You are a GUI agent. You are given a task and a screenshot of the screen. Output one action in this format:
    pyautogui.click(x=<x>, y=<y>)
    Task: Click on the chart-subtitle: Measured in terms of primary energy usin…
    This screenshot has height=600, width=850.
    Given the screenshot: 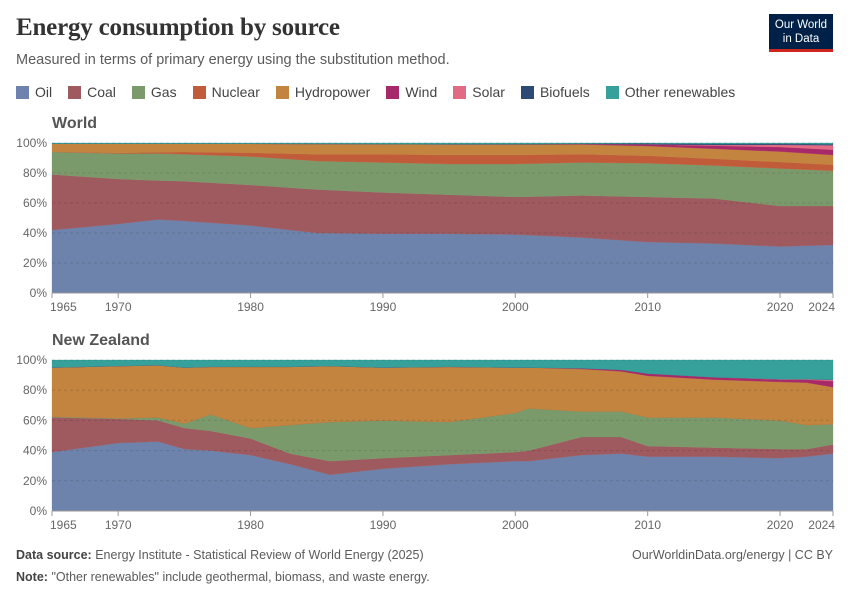 What is the action you would take?
    pyautogui.click(x=233, y=60)
    